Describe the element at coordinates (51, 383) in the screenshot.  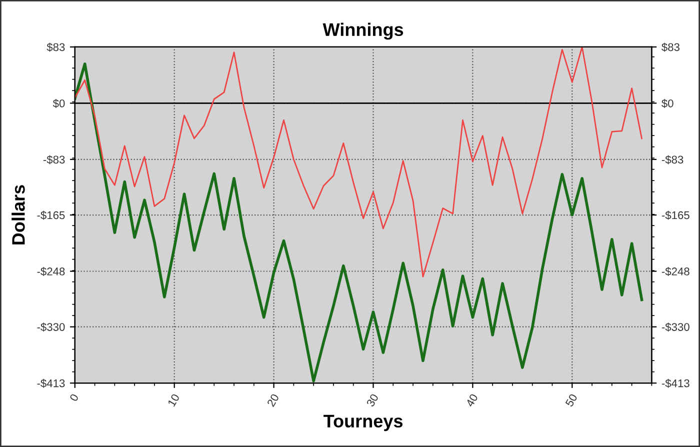
I see `y-tick-label: -$413` at that location.